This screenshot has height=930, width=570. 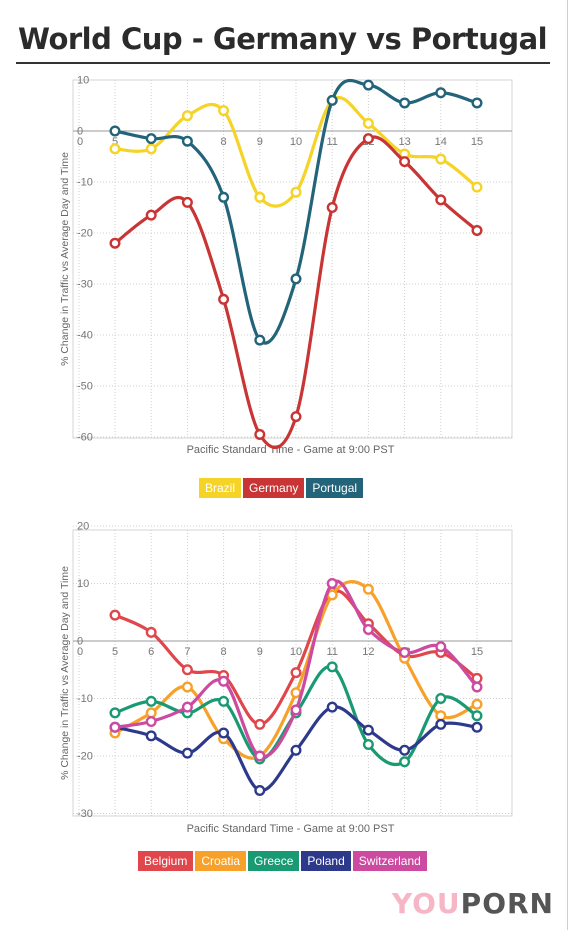 What do you see at coordinates (426, 903) in the screenshot?
I see `logo-you: YOU` at bounding box center [426, 903].